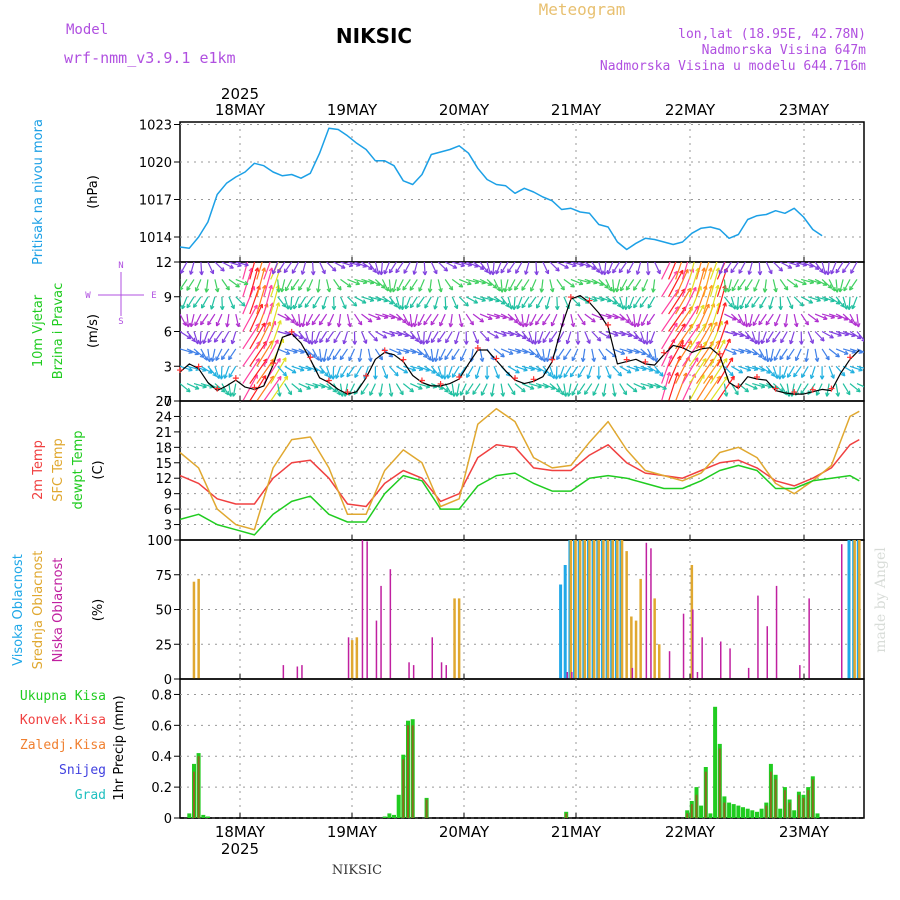 Image resolution: width=900 pixels, height=900 pixels. Describe the element at coordinates (155, 126) in the screenshot. I see `pressure-ytick-label-3: 1023` at that location.